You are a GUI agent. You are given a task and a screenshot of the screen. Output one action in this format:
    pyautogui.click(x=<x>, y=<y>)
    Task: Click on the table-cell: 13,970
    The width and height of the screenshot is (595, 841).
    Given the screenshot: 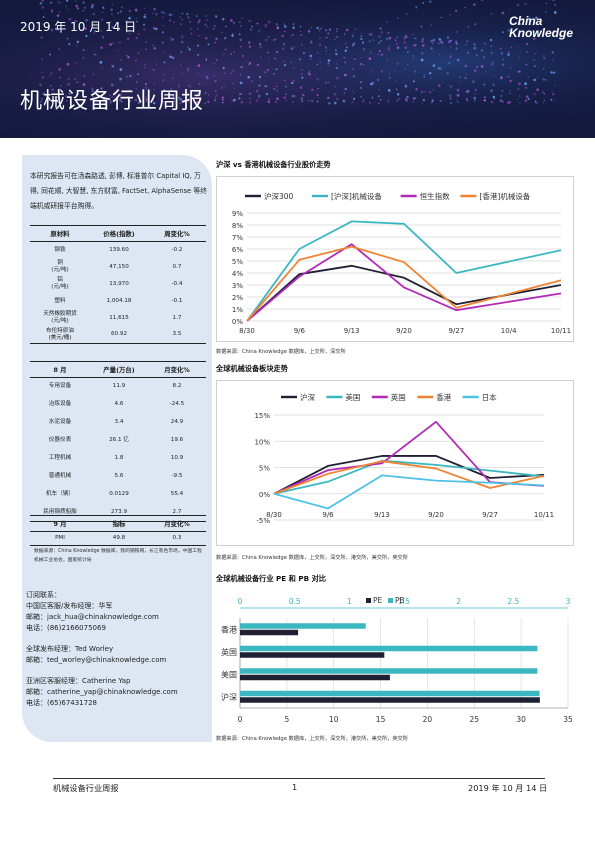 What is the action you would take?
    pyautogui.click(x=119, y=283)
    